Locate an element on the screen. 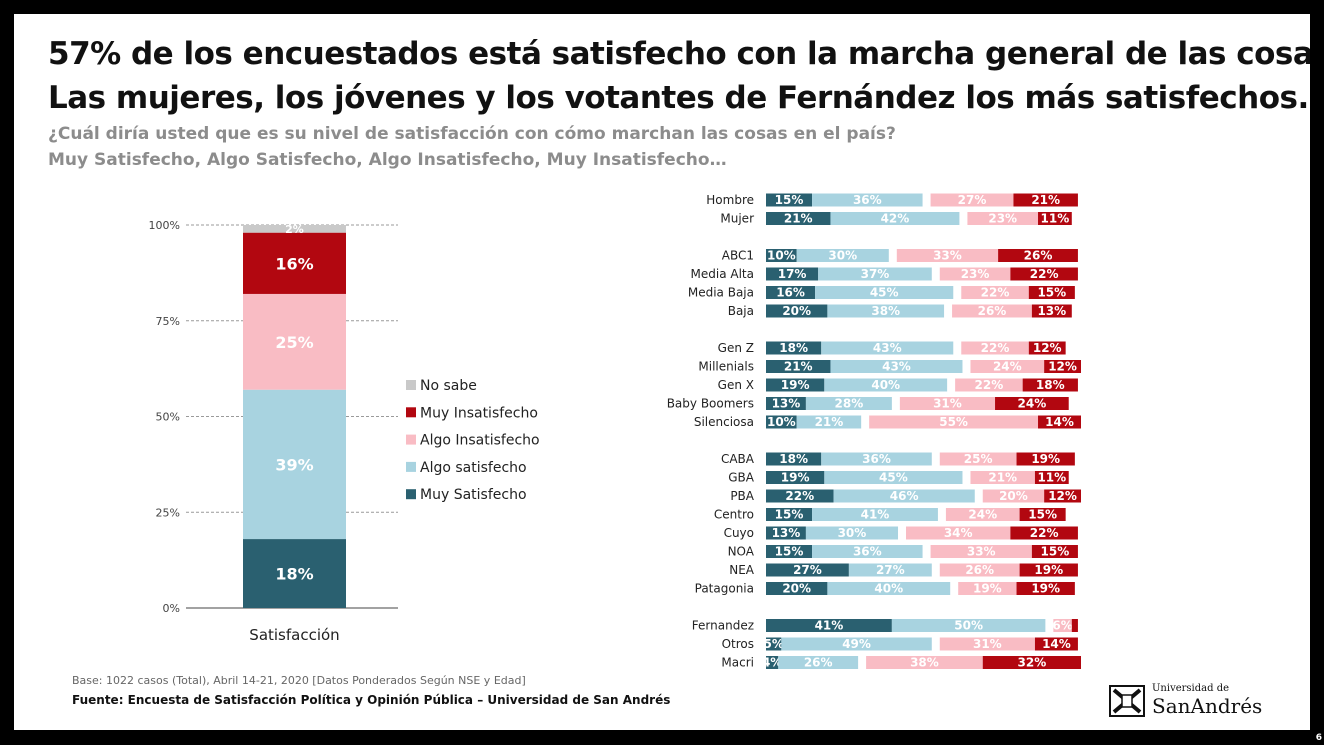  hbar-label: 32% is located at coordinates (1032, 663).